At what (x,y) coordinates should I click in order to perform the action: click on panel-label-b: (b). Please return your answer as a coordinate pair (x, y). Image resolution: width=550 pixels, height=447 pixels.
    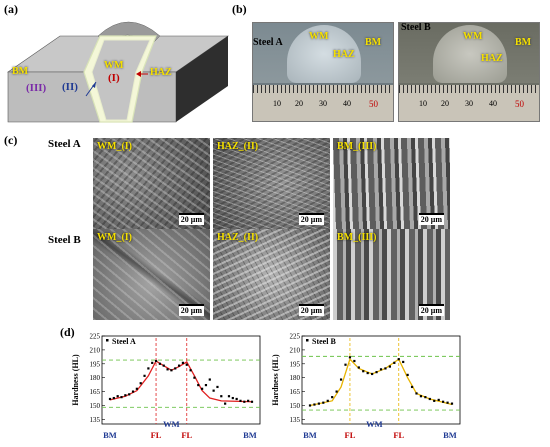
    Looking at the image, I should click on (239, 9).